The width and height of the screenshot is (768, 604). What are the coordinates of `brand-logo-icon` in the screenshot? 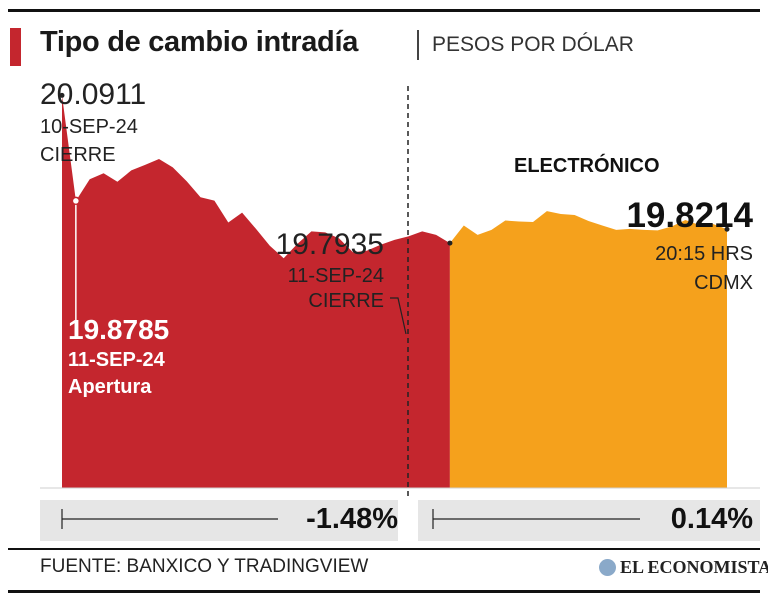 It's located at (607, 567).